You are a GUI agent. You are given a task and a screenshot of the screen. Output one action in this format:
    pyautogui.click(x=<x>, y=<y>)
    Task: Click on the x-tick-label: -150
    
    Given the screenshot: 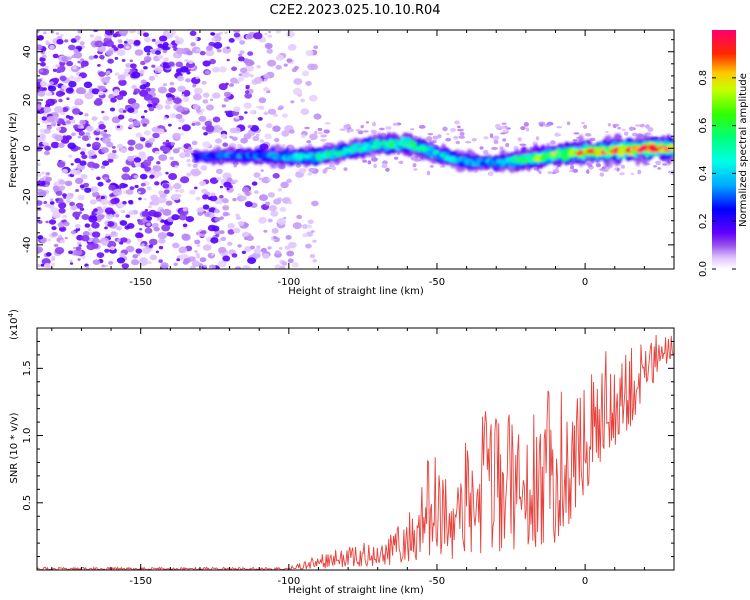 What is the action you would take?
    pyautogui.click(x=140, y=581)
    